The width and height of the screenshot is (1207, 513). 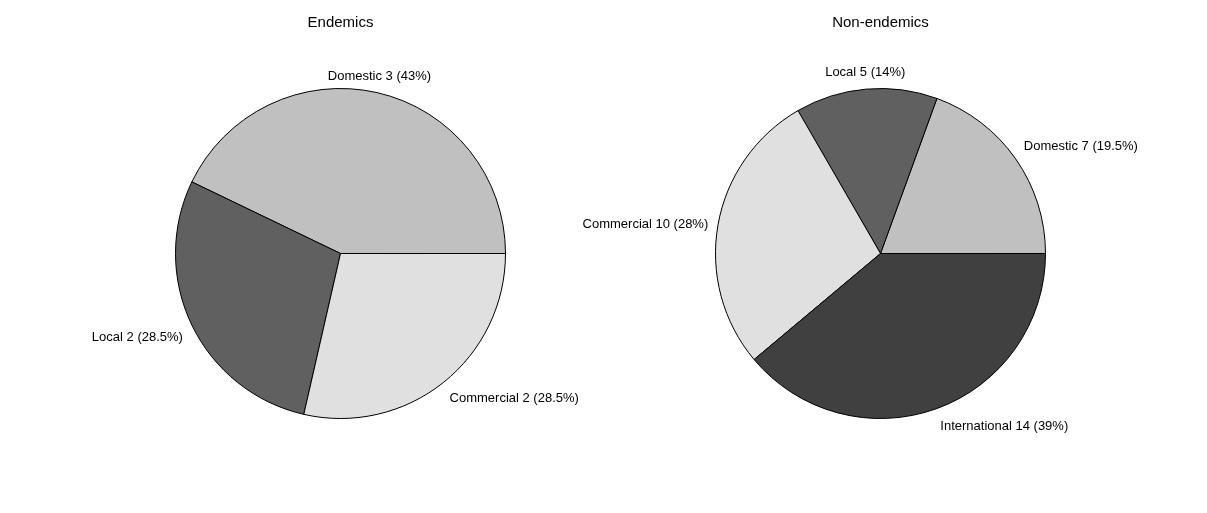 What do you see at coordinates (137, 337) in the screenshot?
I see `slice-label: Local 2 (28.5%)` at bounding box center [137, 337].